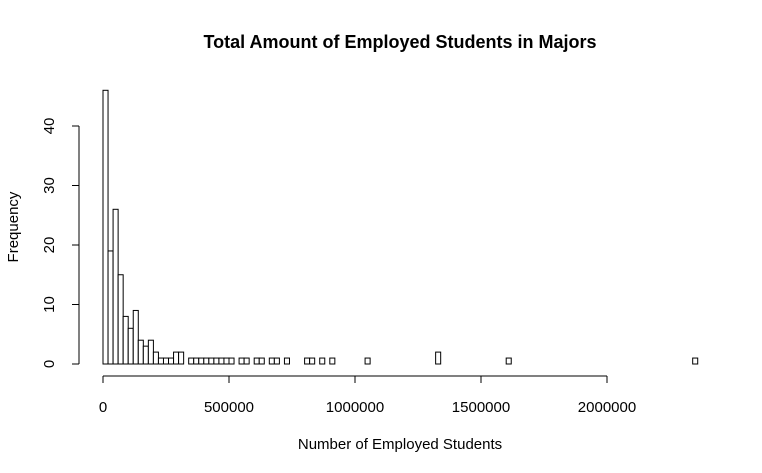 The image size is (762, 473). What do you see at coordinates (229, 407) in the screenshot?
I see `x-tick-label: 500000` at bounding box center [229, 407].